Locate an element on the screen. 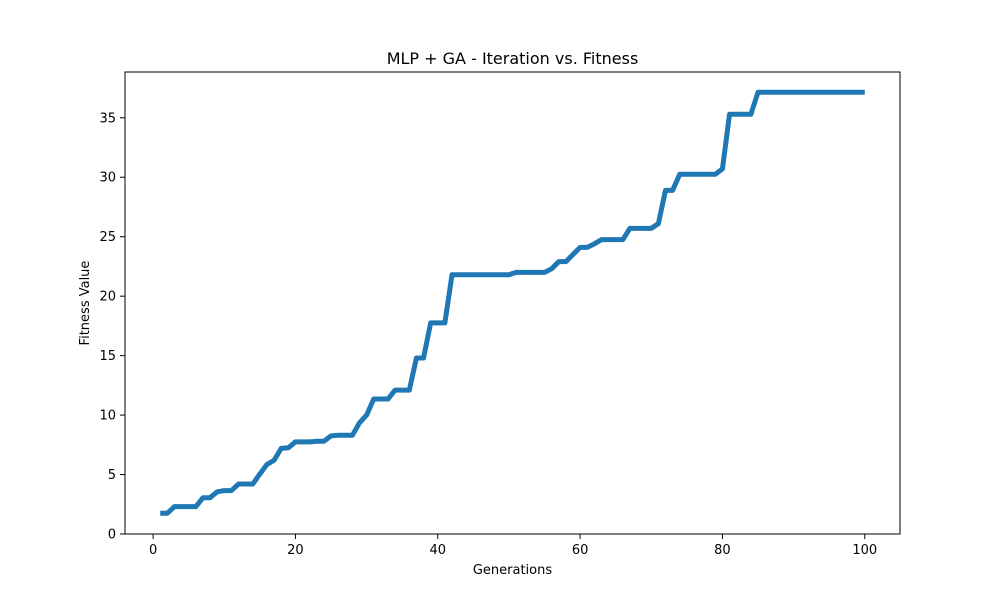 The width and height of the screenshot is (1000, 600). x-tick-label: 100 is located at coordinates (864, 550).